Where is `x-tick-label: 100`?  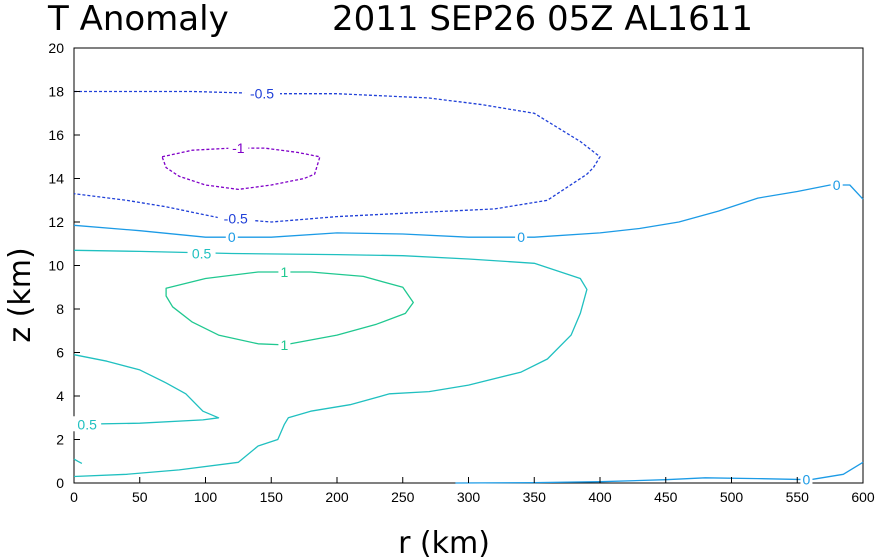
x-tick-label: 100 is located at coordinates (206, 497).